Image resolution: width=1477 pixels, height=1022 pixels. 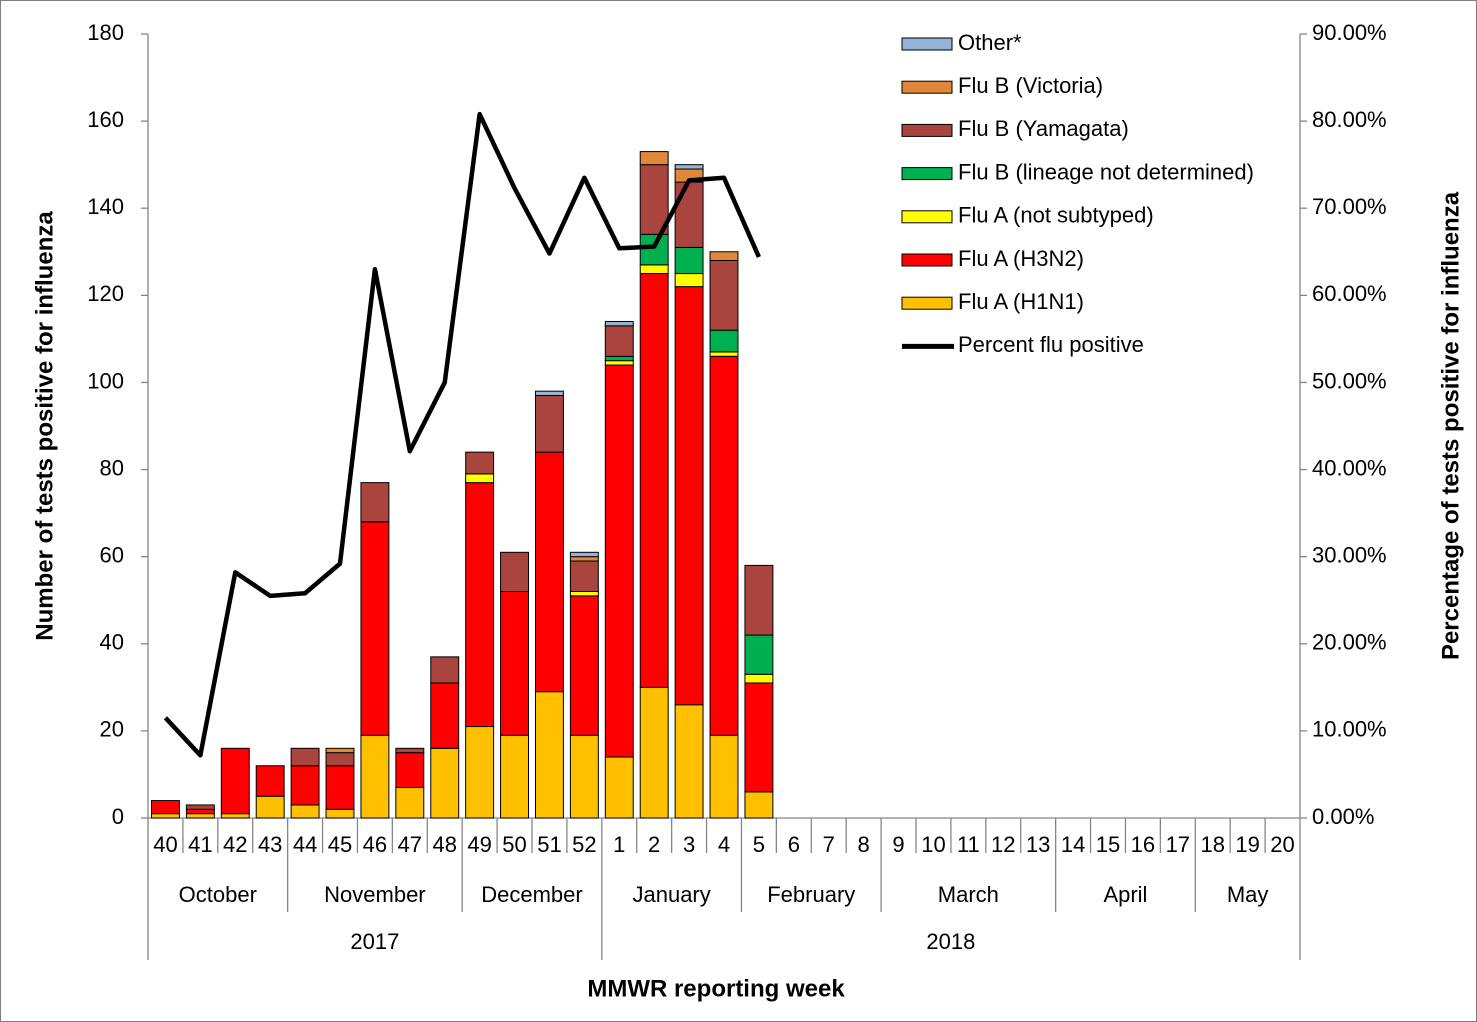 What do you see at coordinates (270, 844) in the screenshot?
I see `x-tick-label: 43` at bounding box center [270, 844].